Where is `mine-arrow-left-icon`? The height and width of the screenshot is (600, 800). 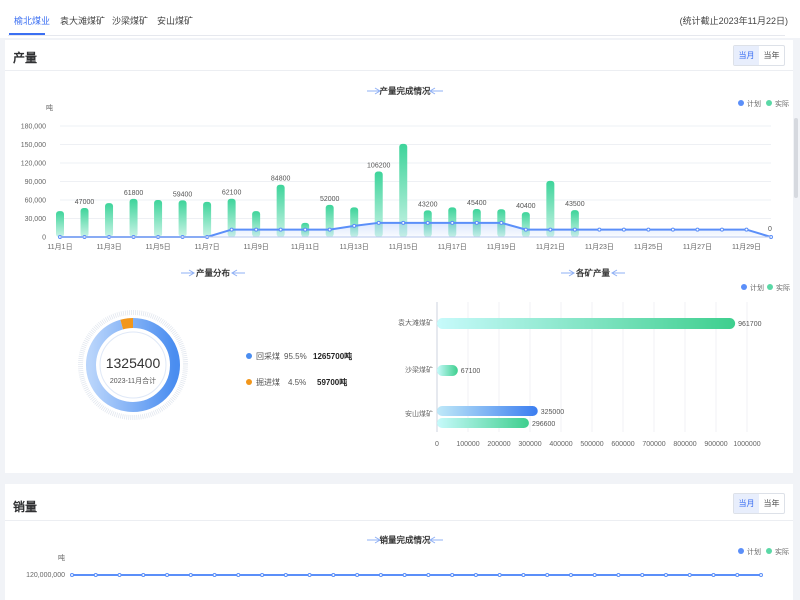
mine-arrow-left-icon is located at coordinates (568, 273).